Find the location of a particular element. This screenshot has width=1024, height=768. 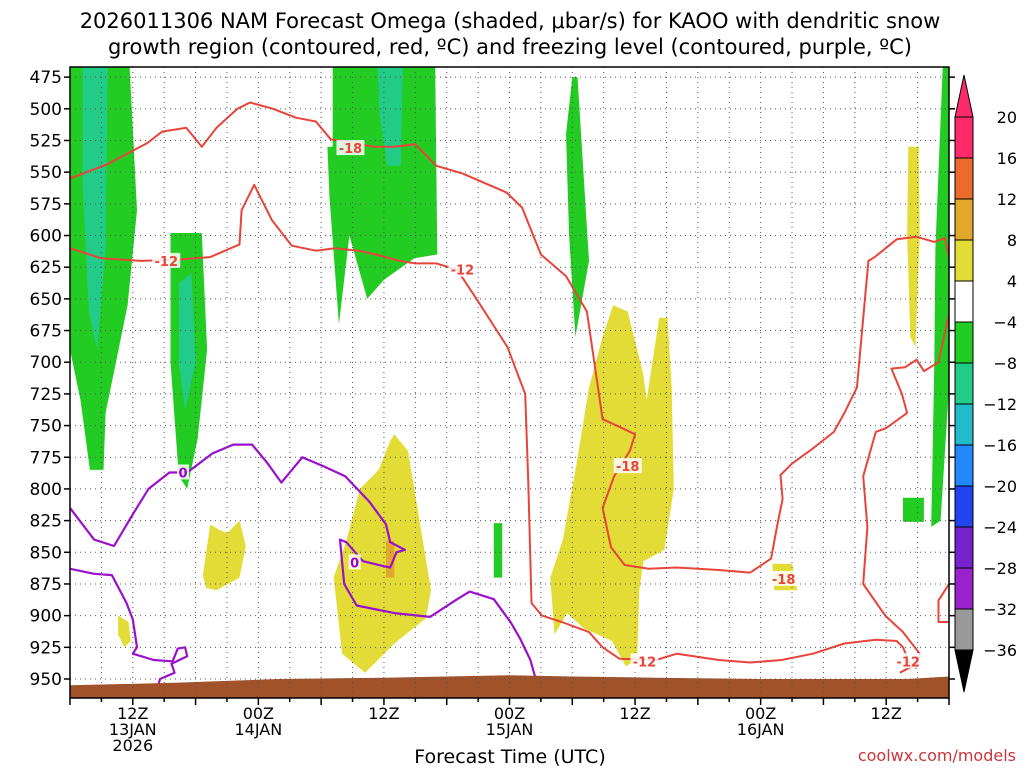

colorbar-tick-label: −8 is located at coordinates (1005, 363).